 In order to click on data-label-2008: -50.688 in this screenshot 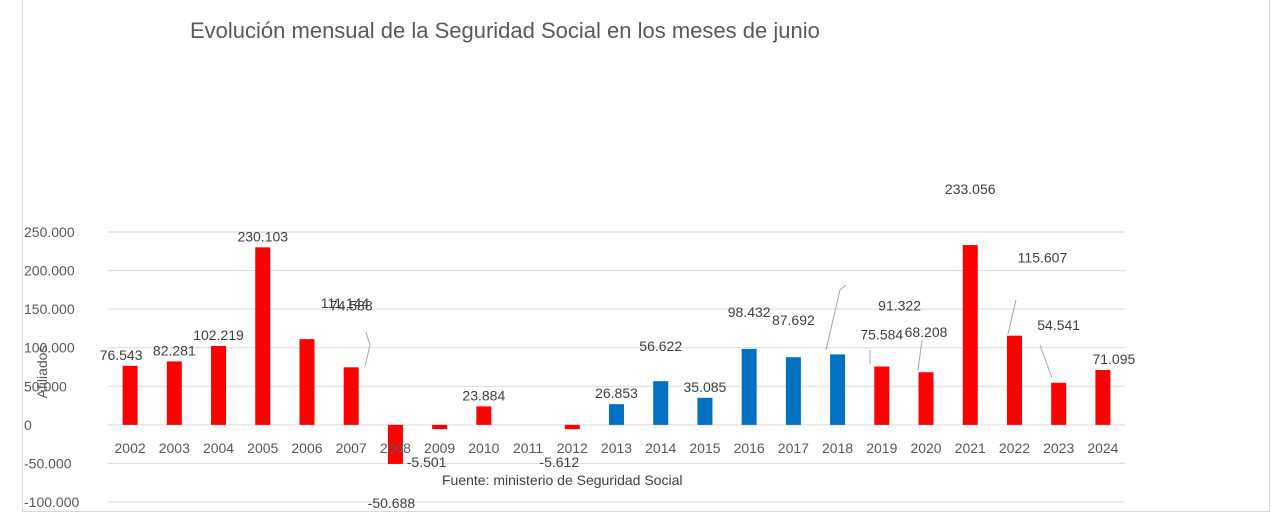, I will do `click(392, 503)`.